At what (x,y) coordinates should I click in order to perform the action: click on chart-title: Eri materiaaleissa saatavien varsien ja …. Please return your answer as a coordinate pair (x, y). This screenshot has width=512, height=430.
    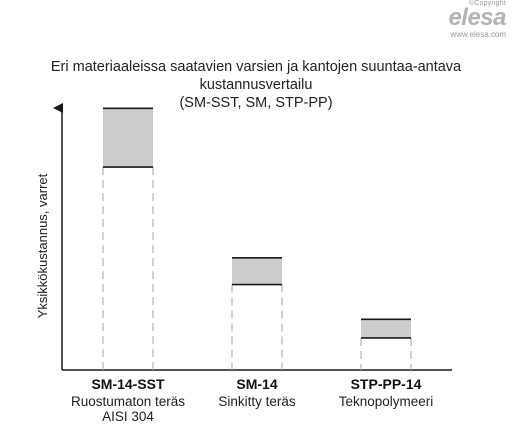
    Looking at the image, I should click on (256, 76).